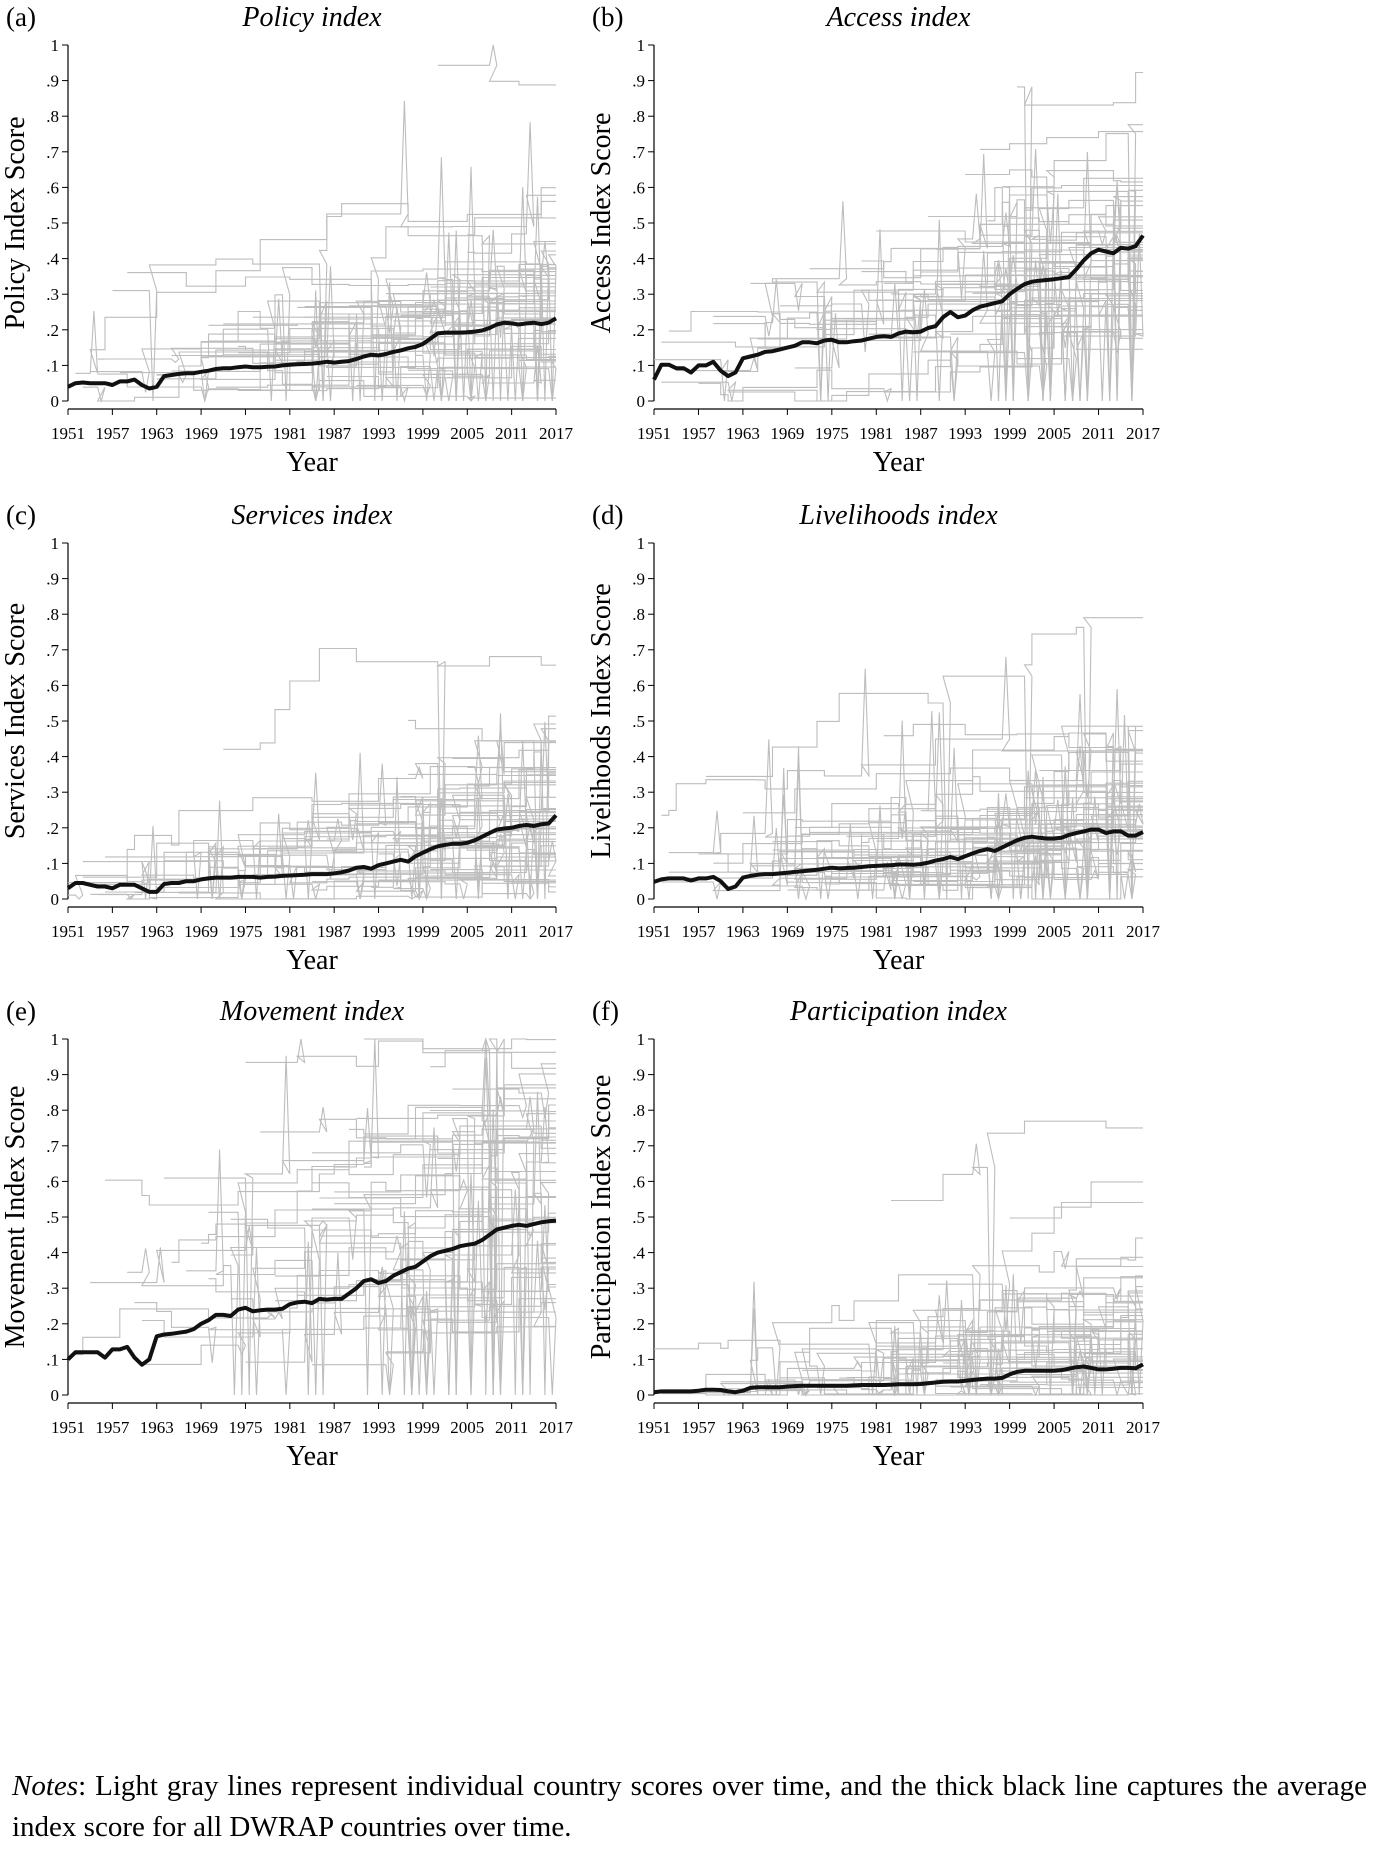 This screenshot has width=1379, height=1868. I want to click on chart-title: Livelihoods index, so click(898, 515).